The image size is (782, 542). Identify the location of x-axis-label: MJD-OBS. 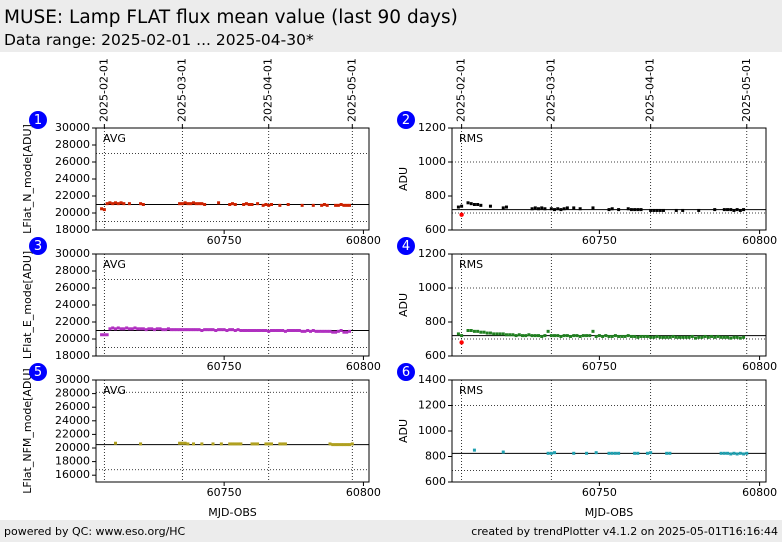
(609, 512).